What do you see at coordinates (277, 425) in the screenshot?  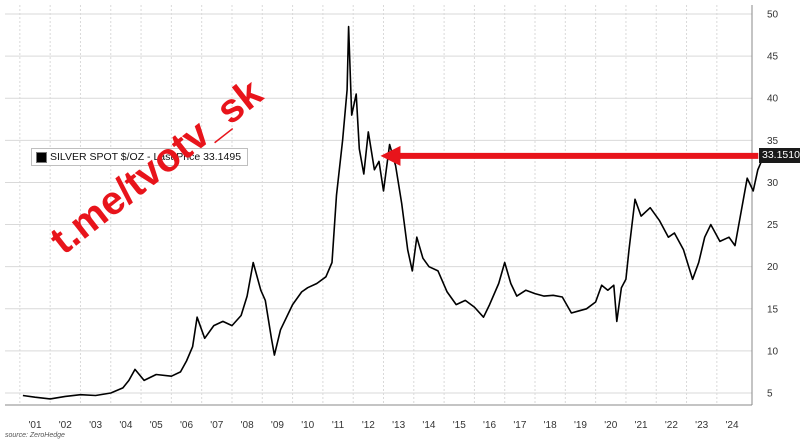 I see `x-tick-label: '09` at bounding box center [277, 425].